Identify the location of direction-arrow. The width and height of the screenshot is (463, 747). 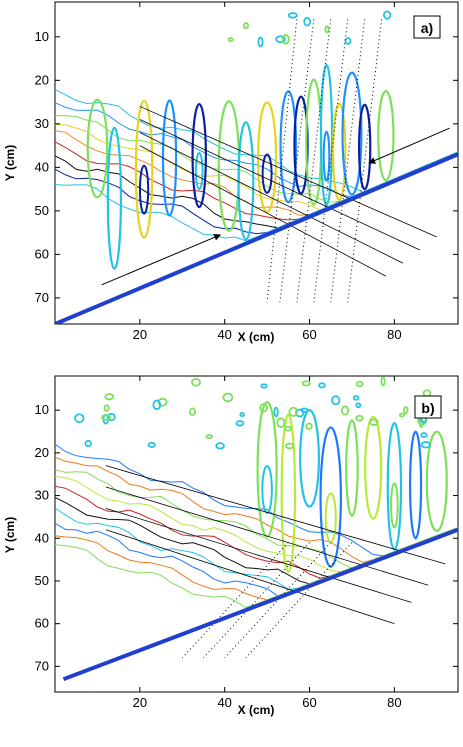
(409, 145).